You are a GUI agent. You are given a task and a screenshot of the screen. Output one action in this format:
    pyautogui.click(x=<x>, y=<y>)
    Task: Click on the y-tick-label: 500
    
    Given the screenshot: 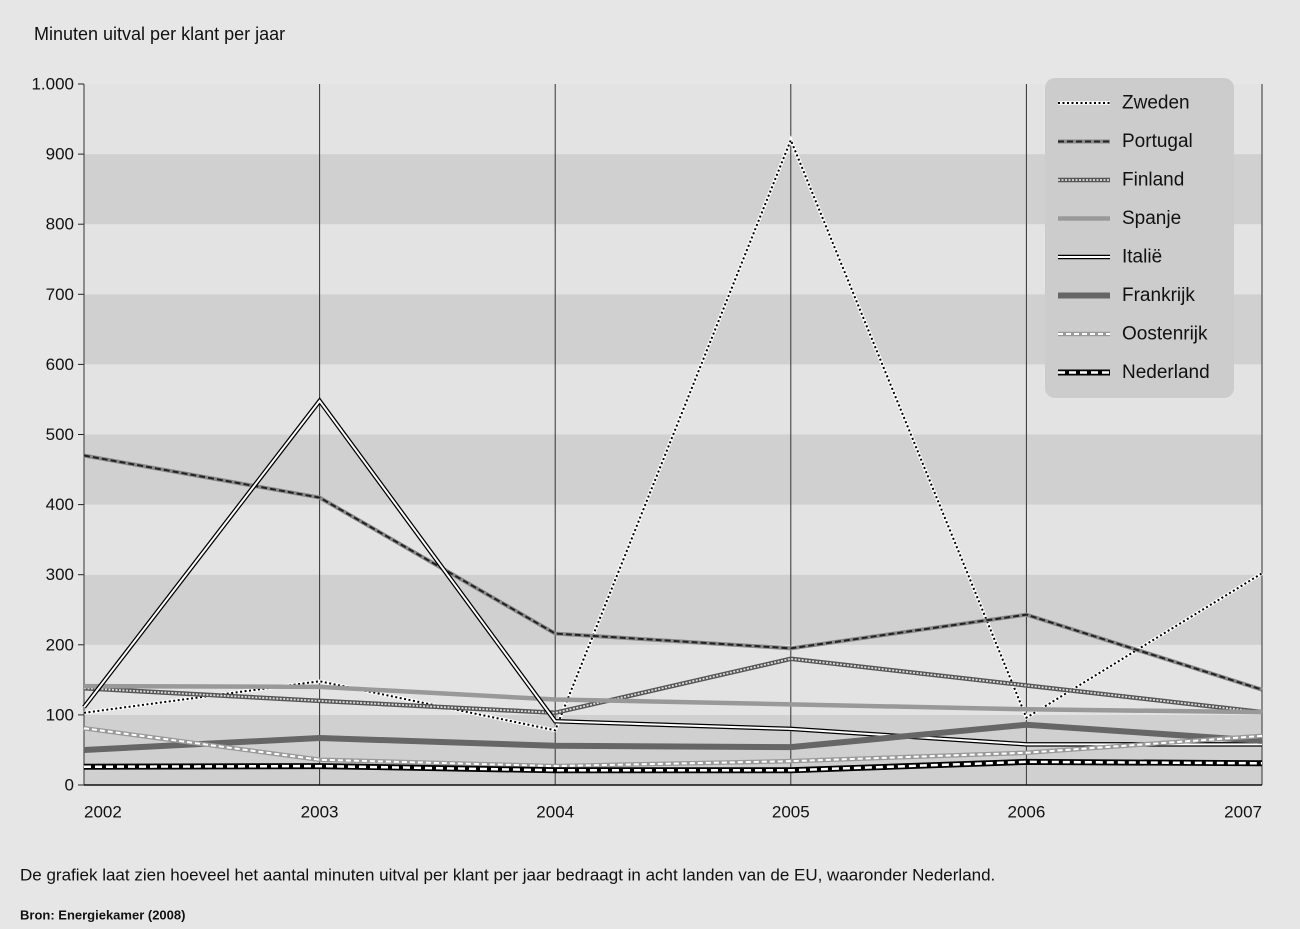 What is the action you would take?
    pyautogui.click(x=60, y=434)
    